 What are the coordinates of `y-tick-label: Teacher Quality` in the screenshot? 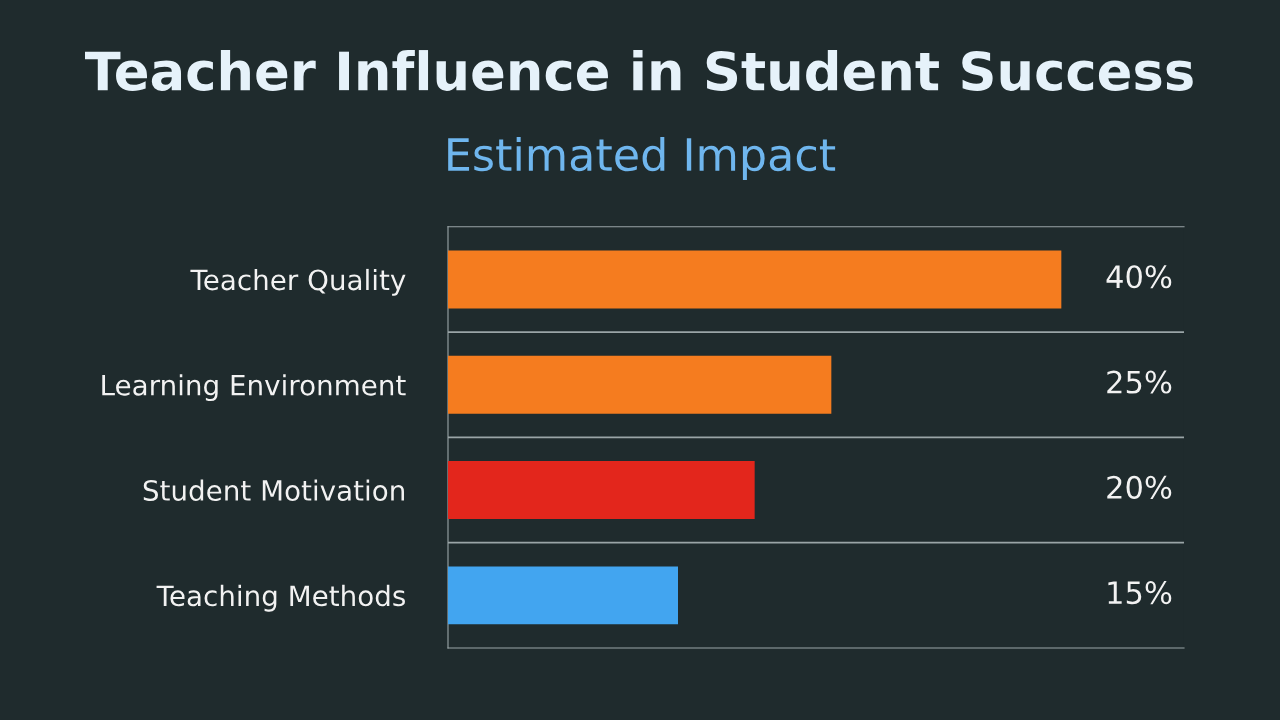 It's located at (298, 282).